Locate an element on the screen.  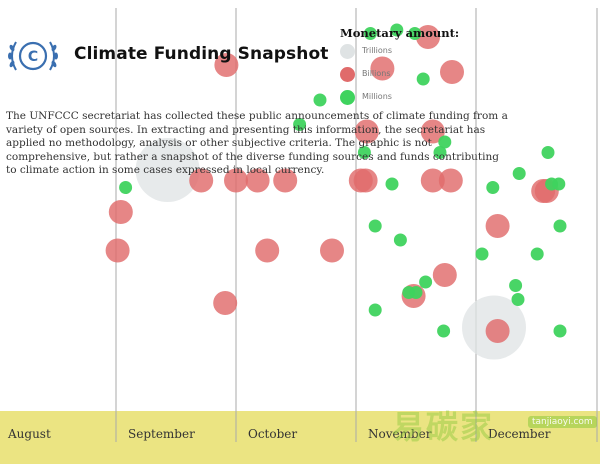
unfccc-logo-icon: C is located at coordinates (33, 56).